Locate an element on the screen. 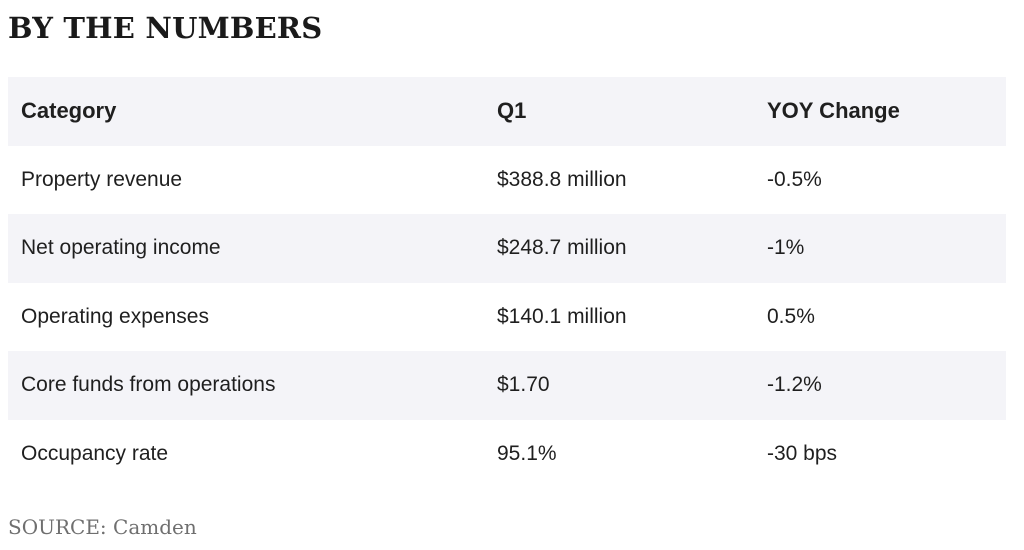 The width and height of the screenshot is (1024, 550). table-row: Property revenue $388.8 million -0.5% is located at coordinates (507, 180).